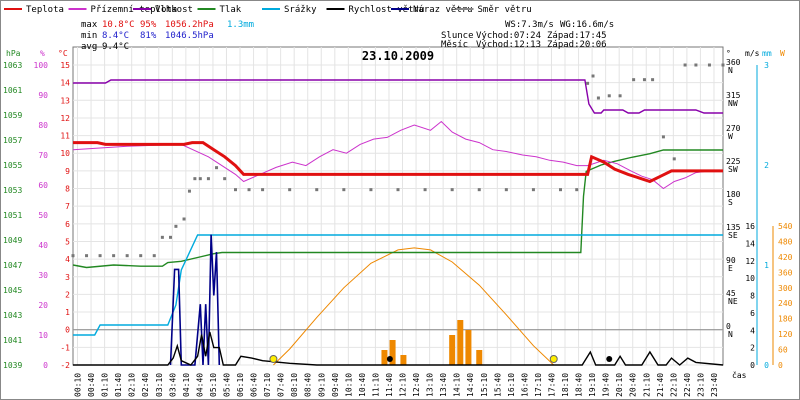  Describe the element at coordinates (45, 10) in the screenshot. I see `legend-label: Teplota` at that location.